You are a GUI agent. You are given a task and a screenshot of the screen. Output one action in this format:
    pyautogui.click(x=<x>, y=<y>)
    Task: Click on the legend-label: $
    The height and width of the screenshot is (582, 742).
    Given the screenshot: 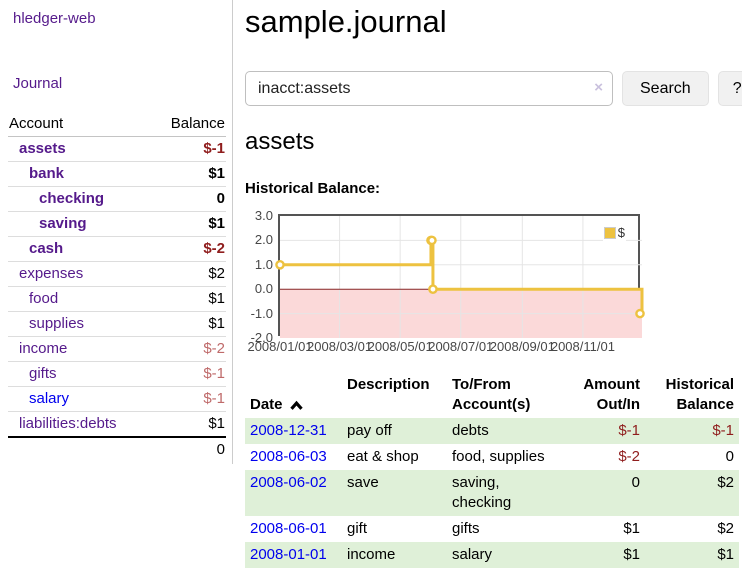 What is the action you would take?
    pyautogui.click(x=621, y=232)
    